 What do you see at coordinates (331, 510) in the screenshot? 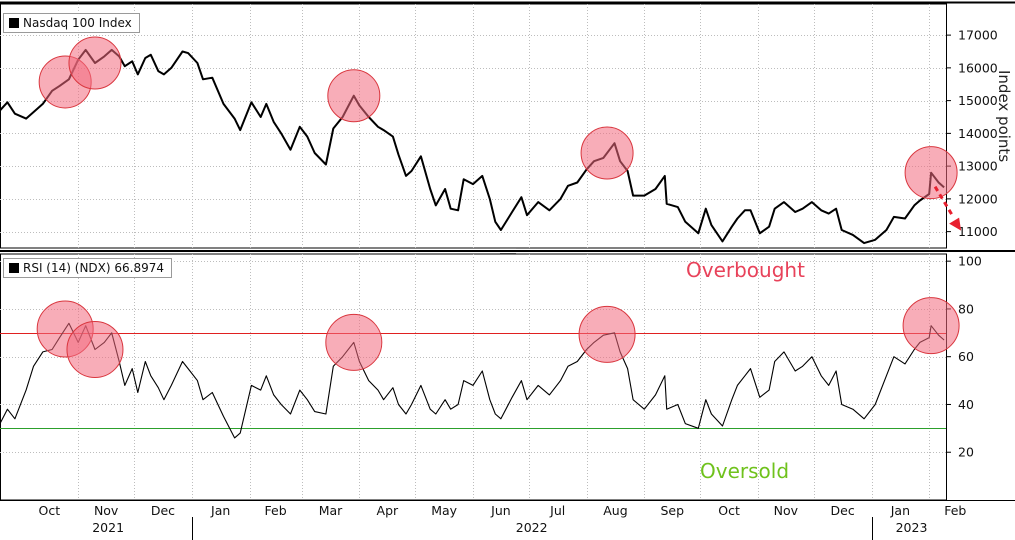
I see `x-tick-label: Mar` at bounding box center [331, 510].